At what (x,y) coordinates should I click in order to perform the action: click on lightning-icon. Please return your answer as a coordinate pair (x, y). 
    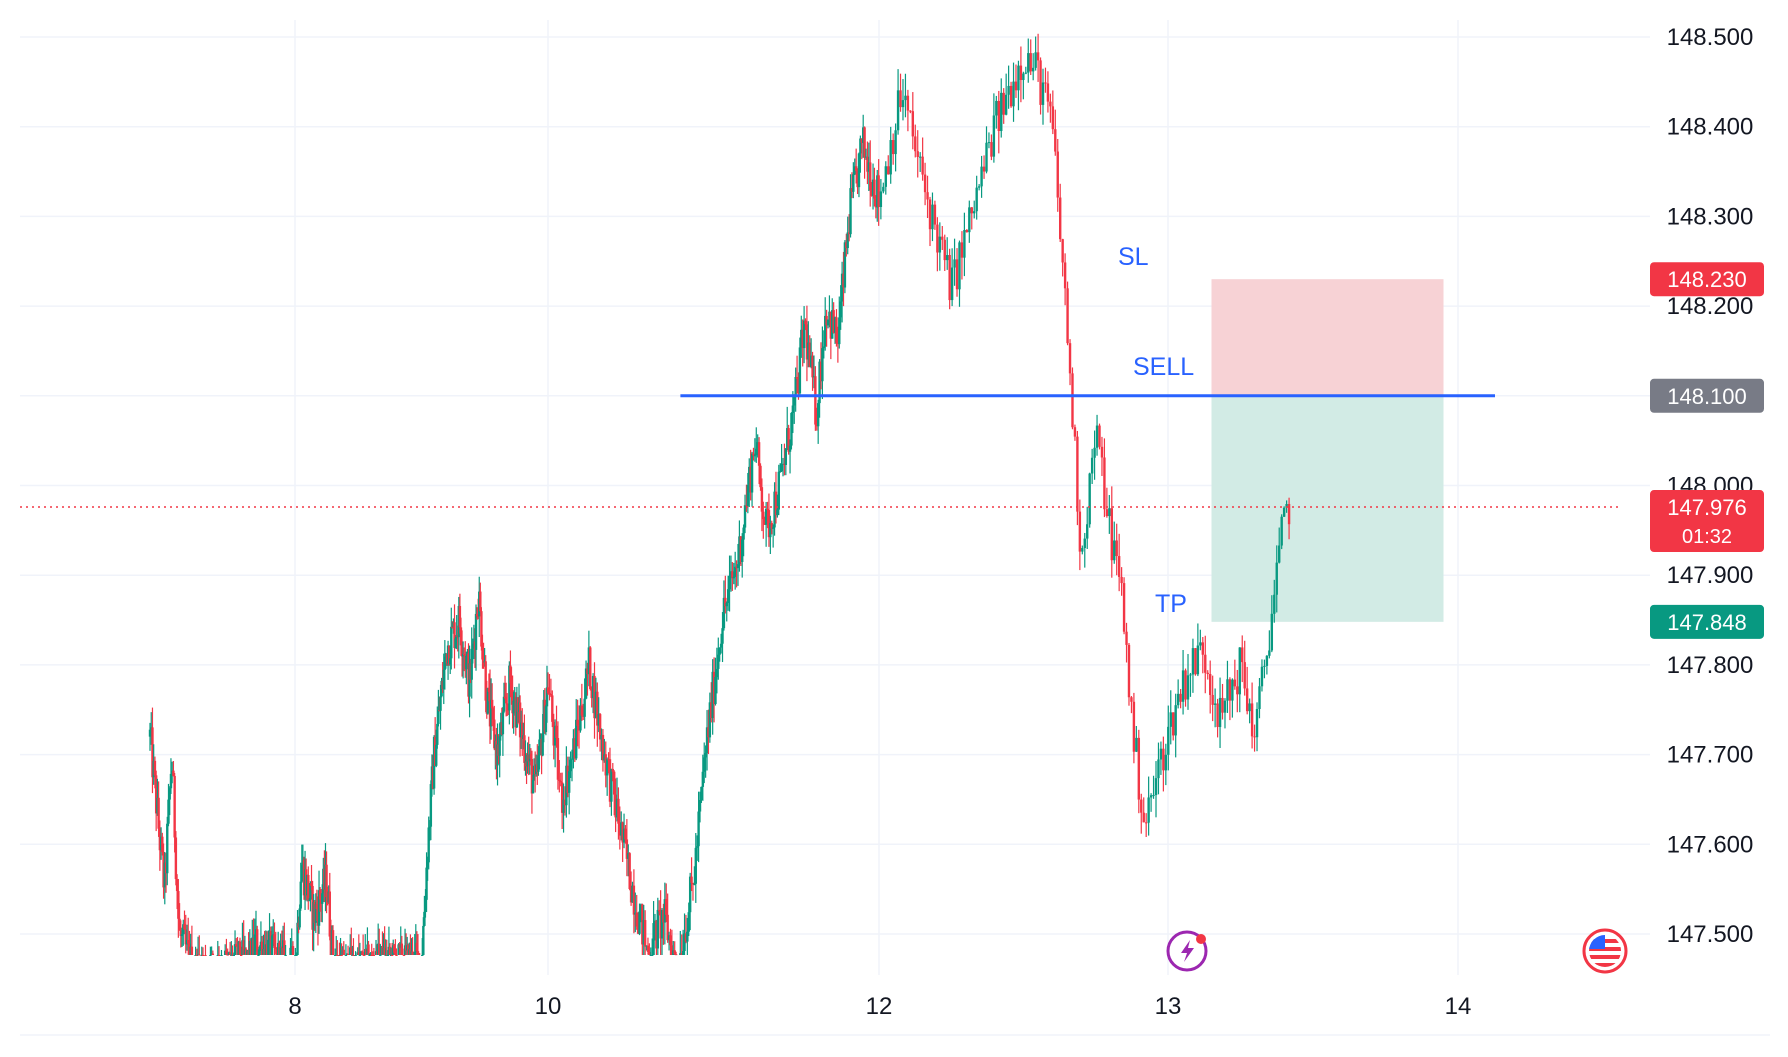
    Looking at the image, I should click on (1187, 951).